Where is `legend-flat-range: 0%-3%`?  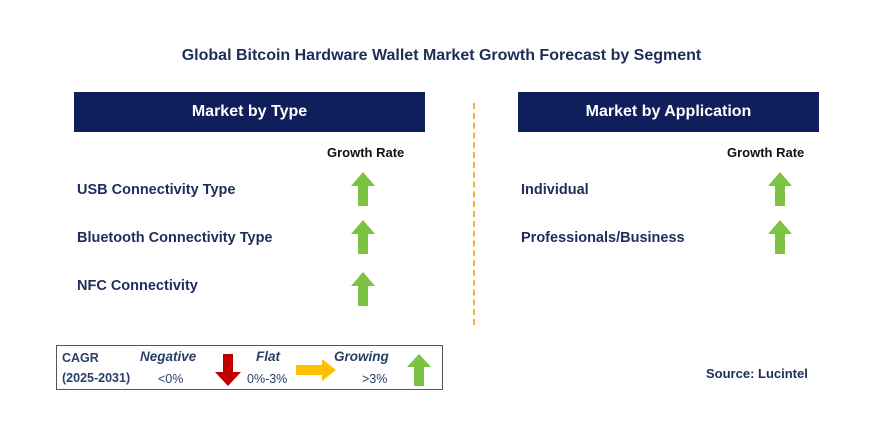 legend-flat-range: 0%-3% is located at coordinates (267, 379).